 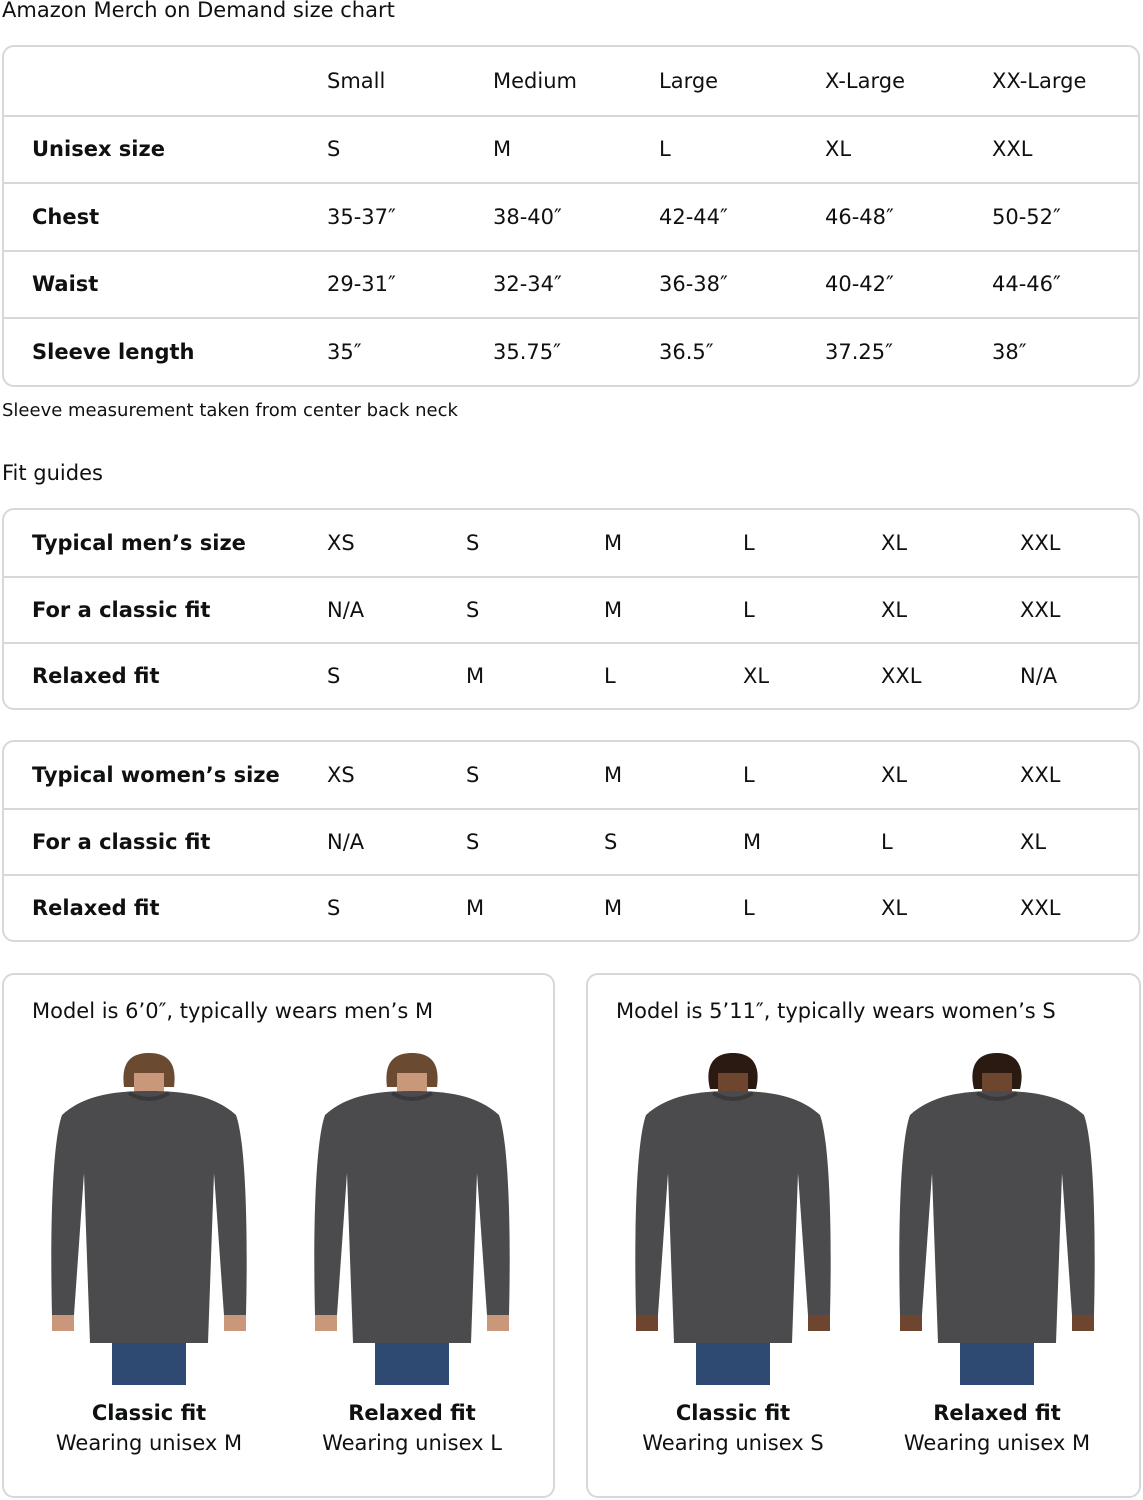 I want to click on row-label: Sleeve length, so click(x=113, y=351).